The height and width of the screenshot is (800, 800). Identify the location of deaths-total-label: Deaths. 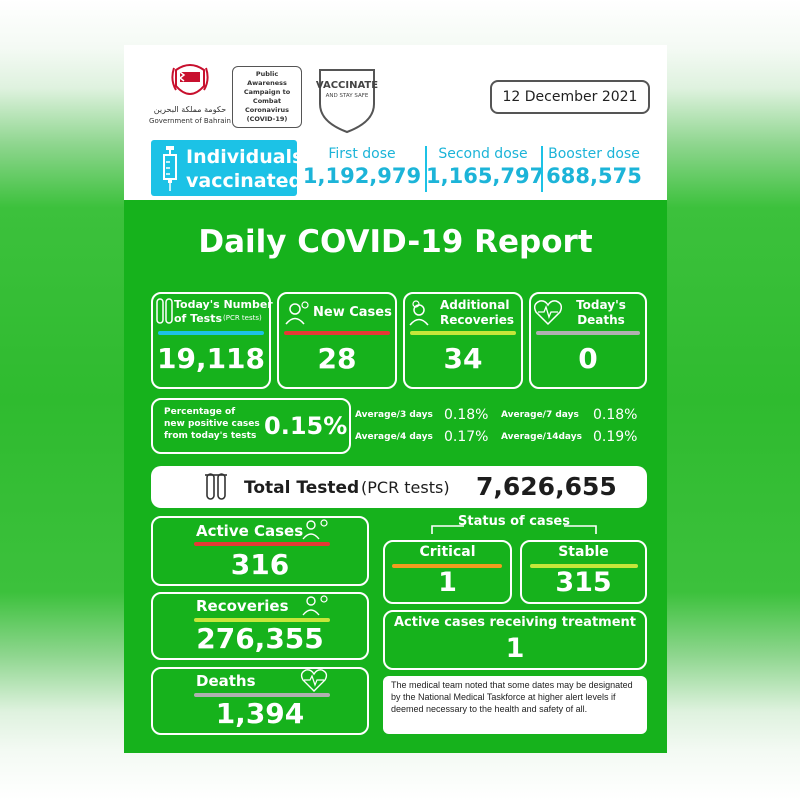
(226, 681).